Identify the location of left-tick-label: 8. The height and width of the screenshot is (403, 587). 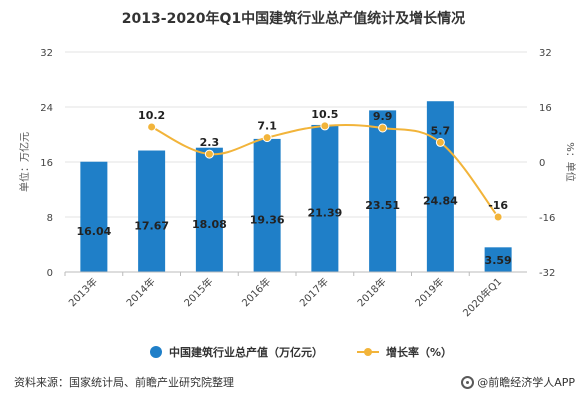
(50, 218).